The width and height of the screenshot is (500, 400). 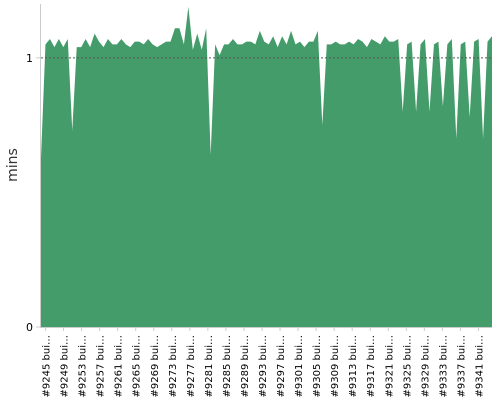 I want to click on y-tick-label: 1, so click(x=29, y=58).